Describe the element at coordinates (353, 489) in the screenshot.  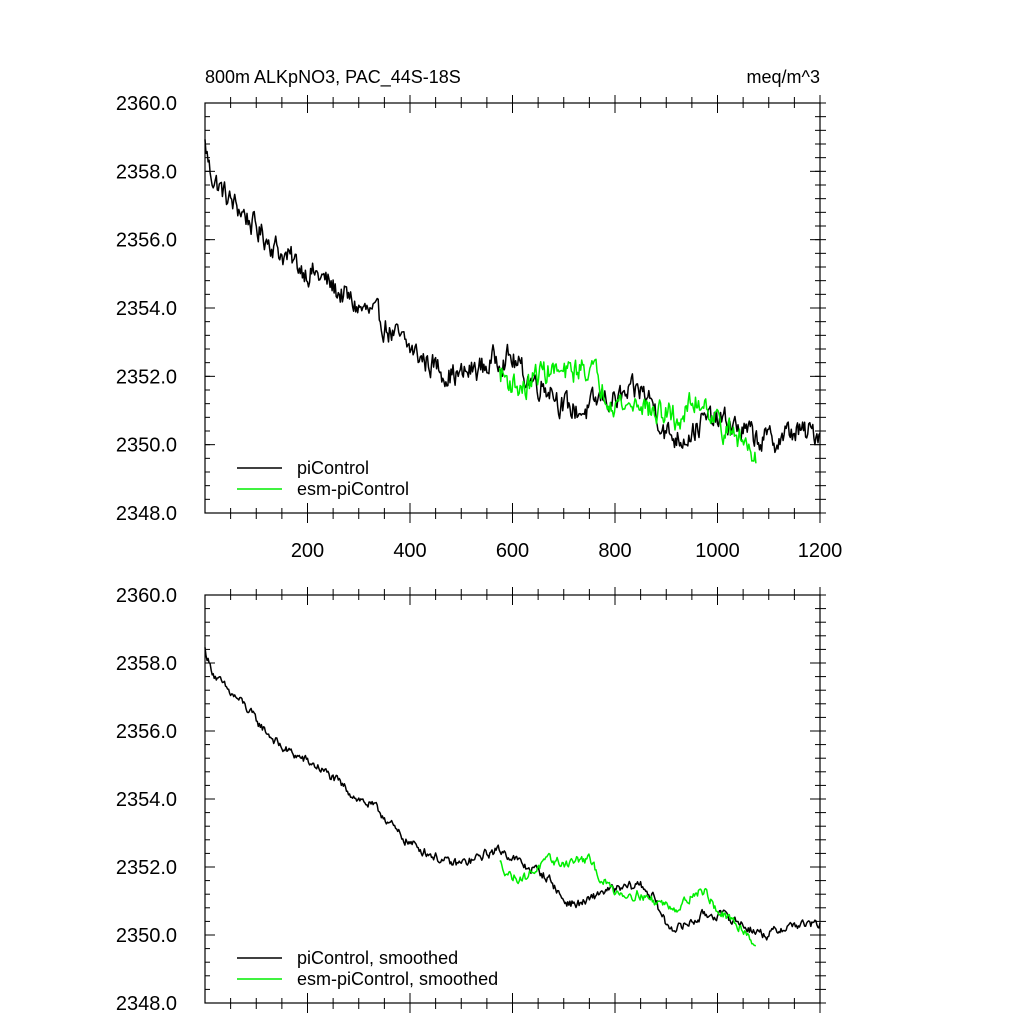
I see `legend-label: esm-piControl` at that location.